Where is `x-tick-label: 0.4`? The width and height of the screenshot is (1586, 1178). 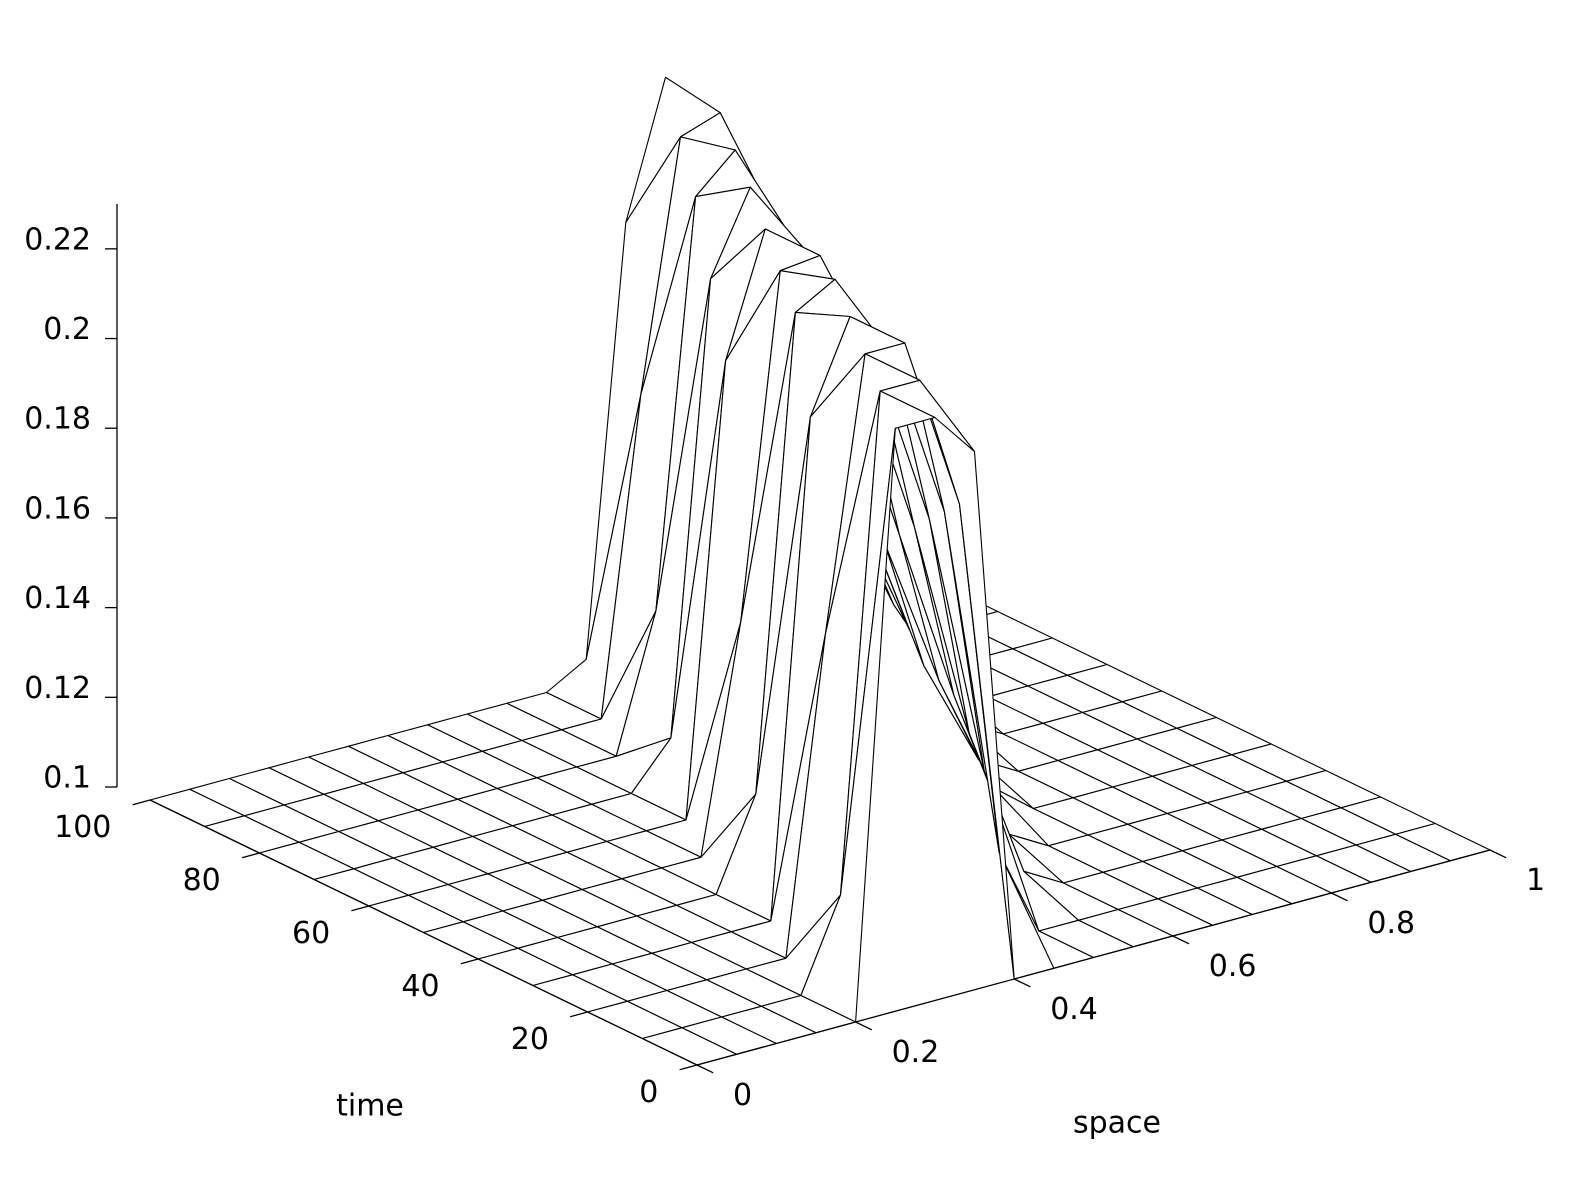
x-tick-label: 0.4 is located at coordinates (1074, 1009).